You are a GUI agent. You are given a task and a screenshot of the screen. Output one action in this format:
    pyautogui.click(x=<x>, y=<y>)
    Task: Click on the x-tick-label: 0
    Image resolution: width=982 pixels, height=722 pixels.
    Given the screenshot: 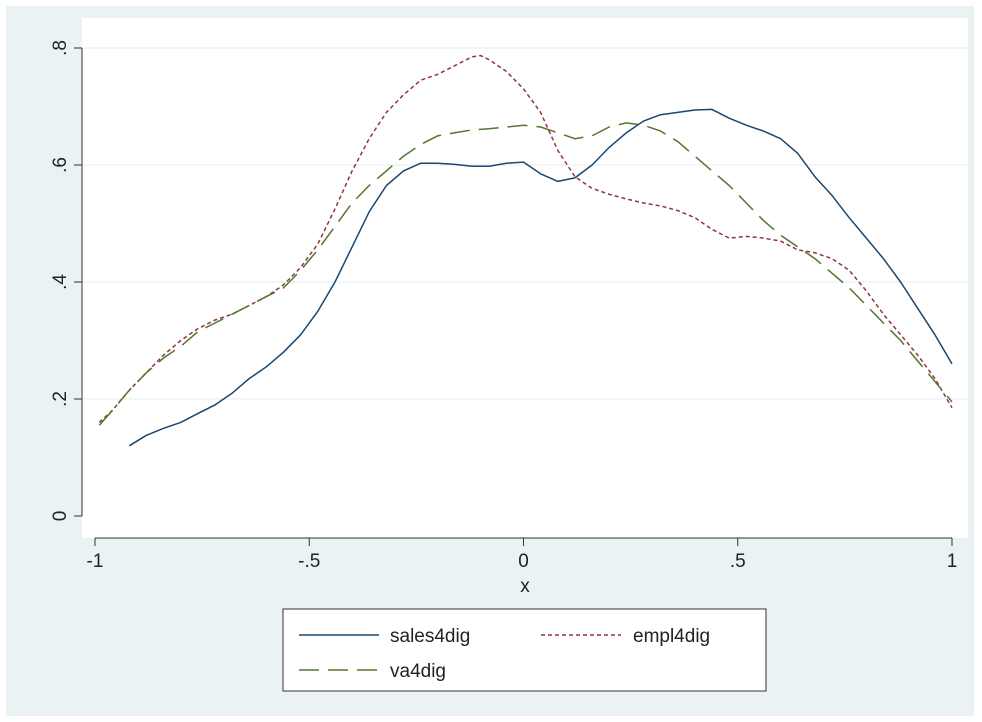 What is the action you would take?
    pyautogui.click(x=523, y=561)
    